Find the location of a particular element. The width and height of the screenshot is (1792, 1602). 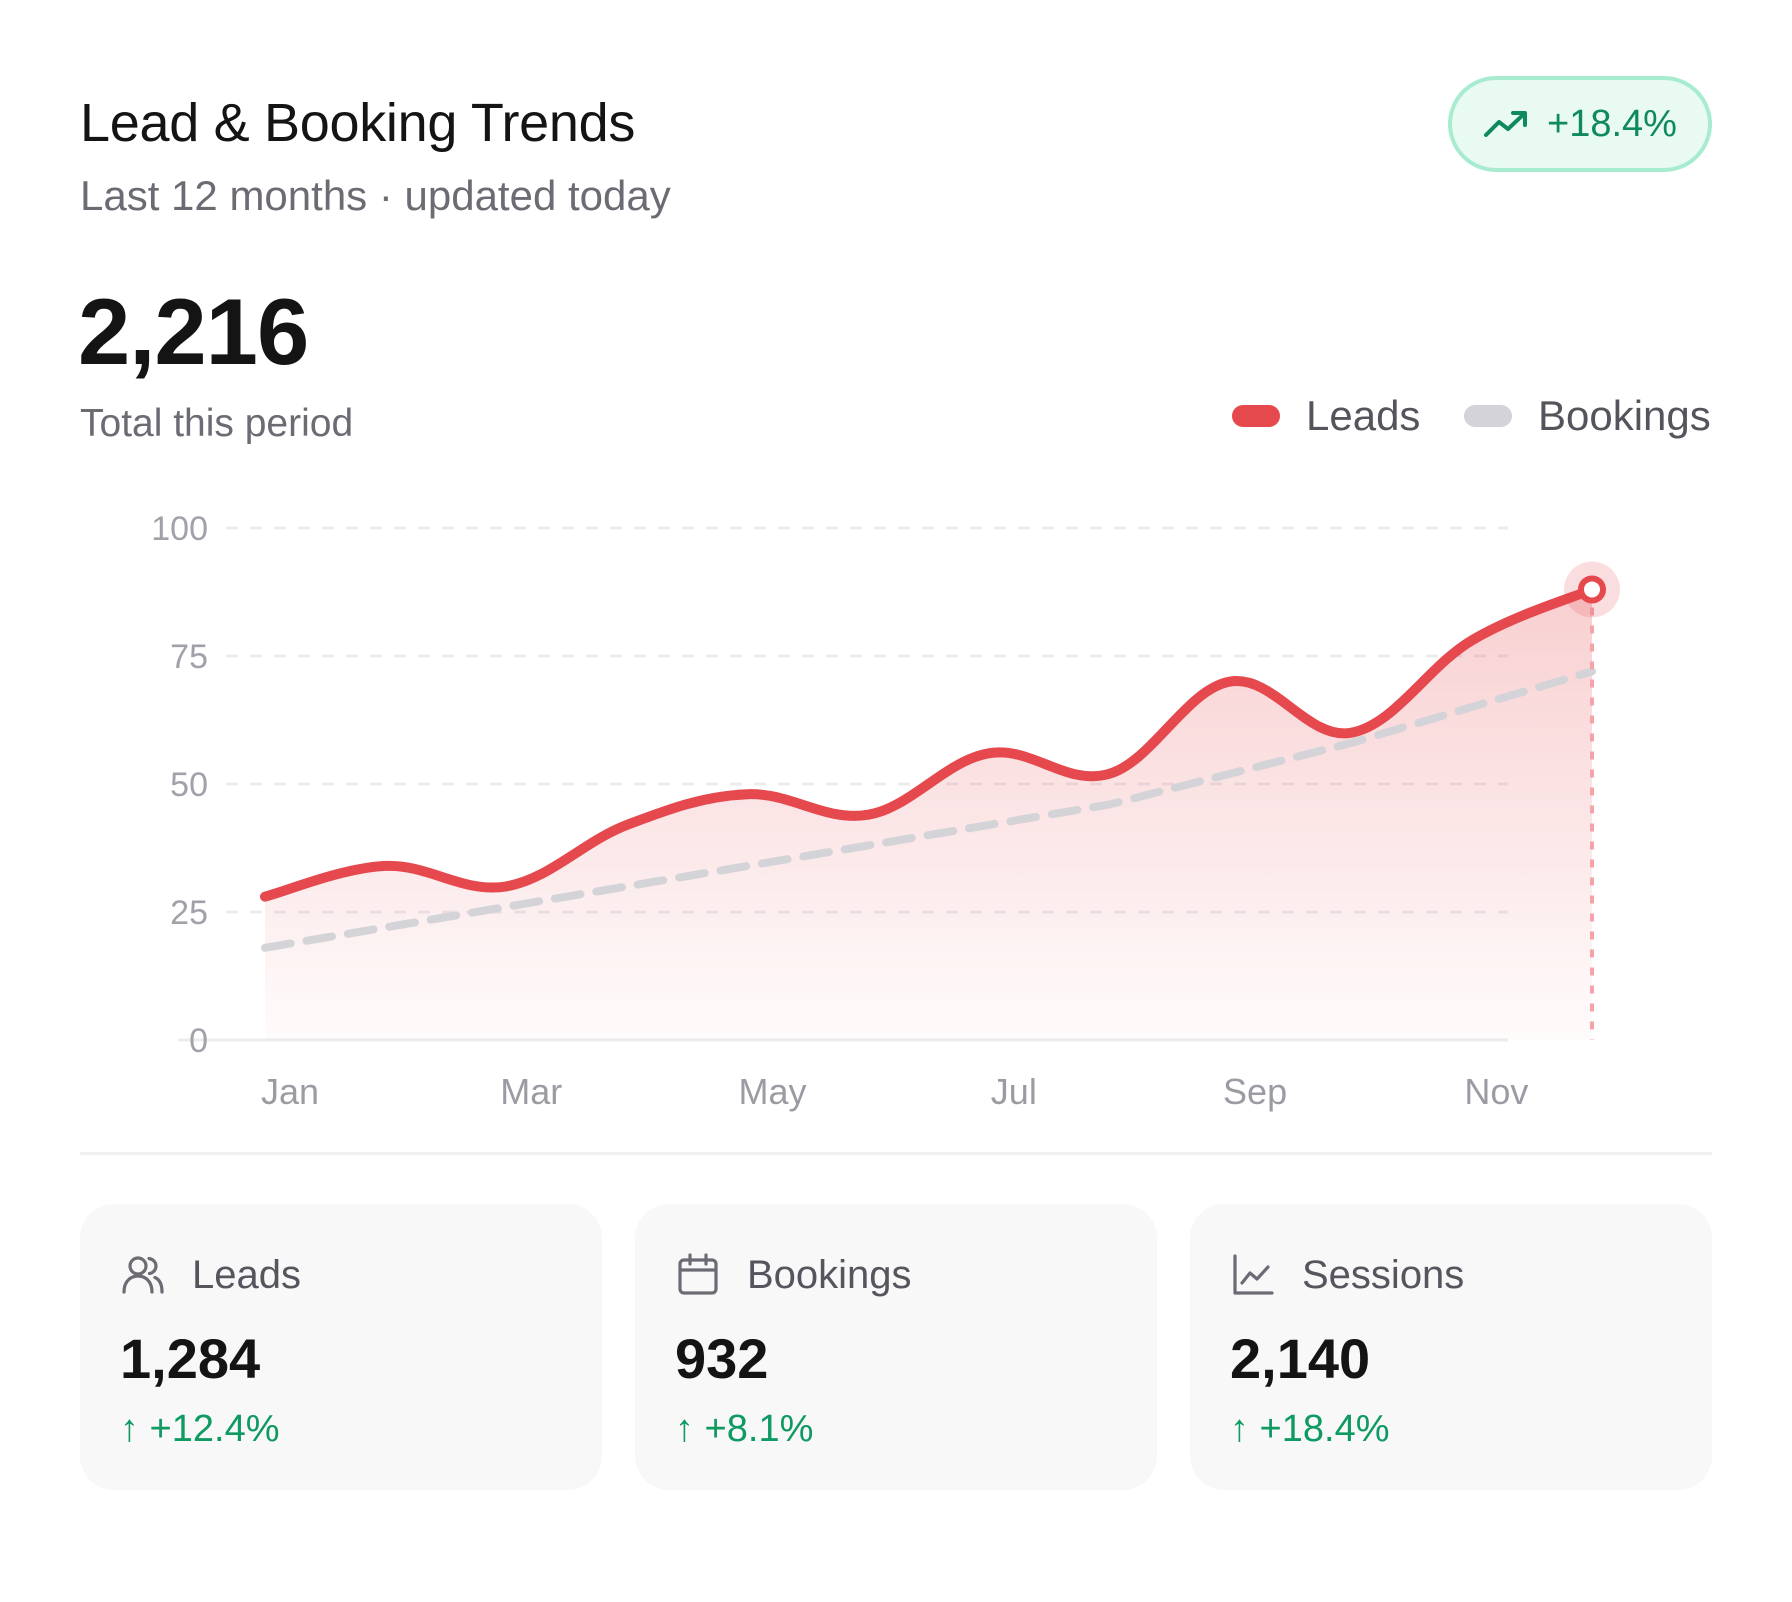

stat-change: ↑ +12.4% is located at coordinates (200, 1429).